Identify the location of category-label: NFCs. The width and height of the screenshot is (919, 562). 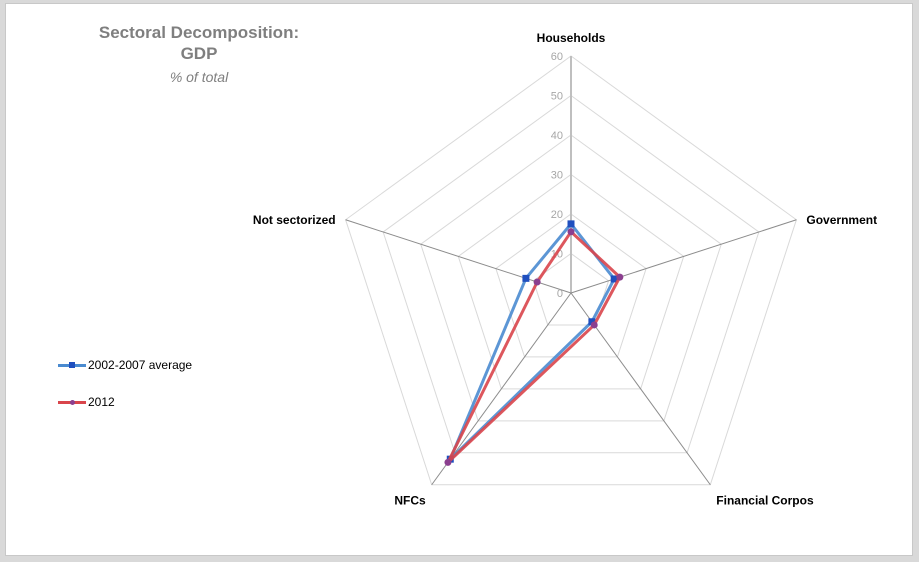
(410, 501).